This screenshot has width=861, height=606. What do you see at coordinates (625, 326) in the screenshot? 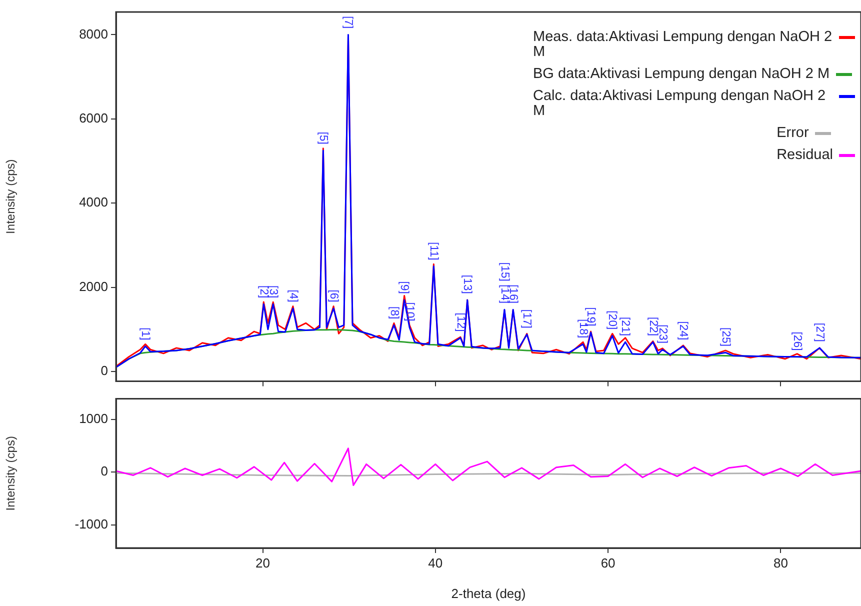
I see `annotation: [21]` at bounding box center [625, 326].